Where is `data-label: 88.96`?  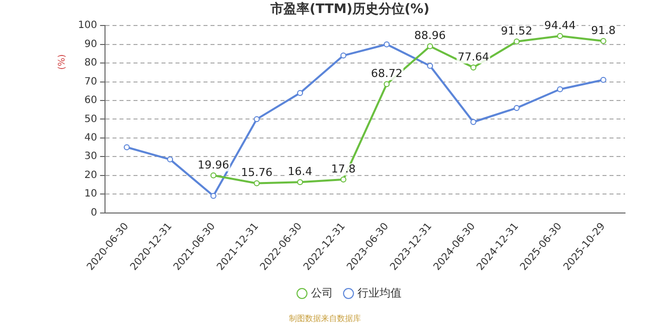 data-label: 88.96 is located at coordinates (430, 35).